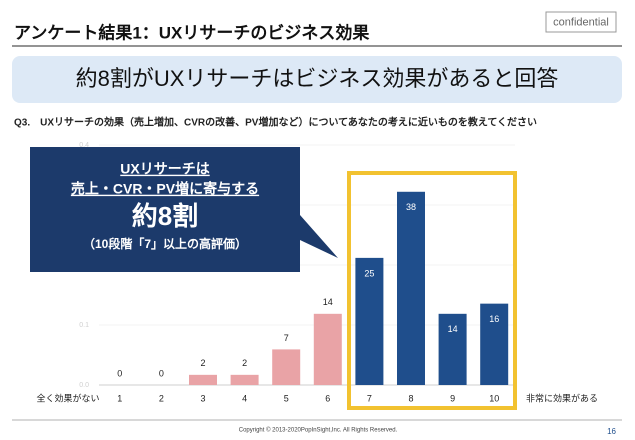 The width and height of the screenshot is (635, 440). I want to click on callout-box, so click(184, 209).